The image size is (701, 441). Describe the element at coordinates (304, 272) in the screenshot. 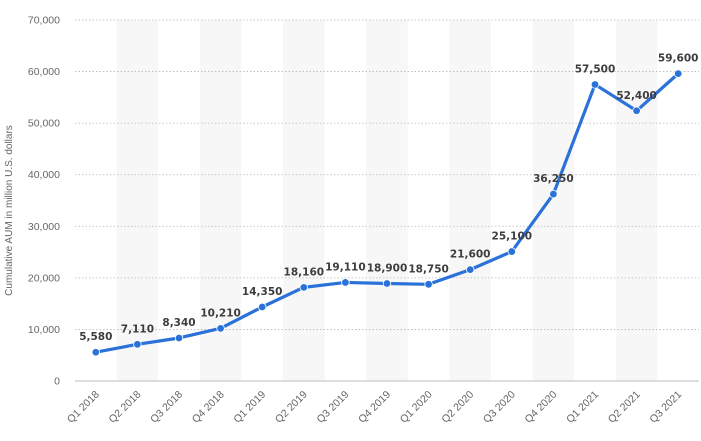

I see `data-label: 18,160` at that location.